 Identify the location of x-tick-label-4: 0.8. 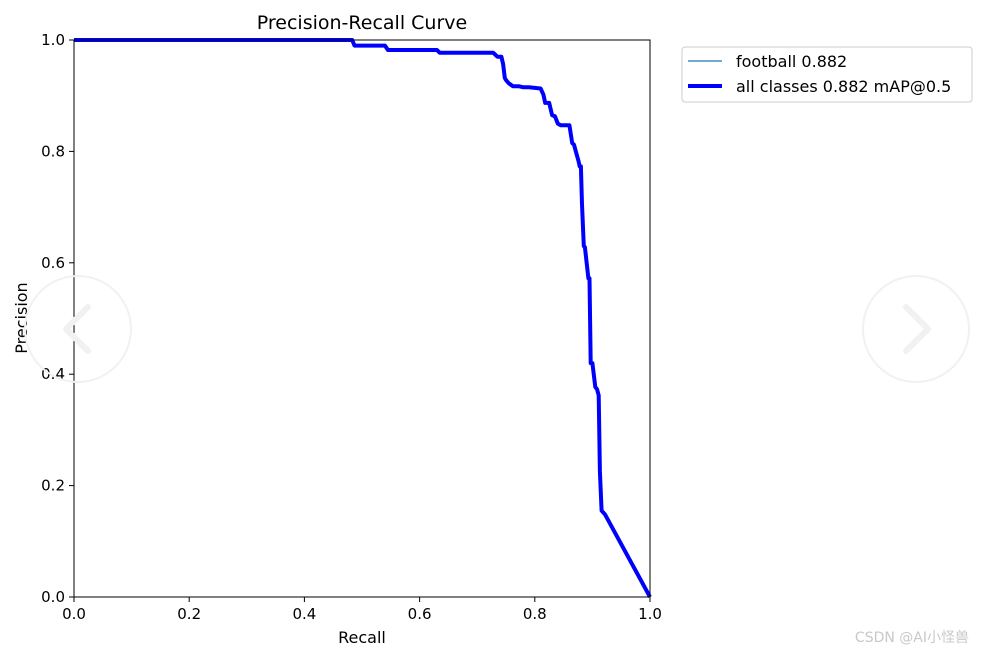
(535, 614).